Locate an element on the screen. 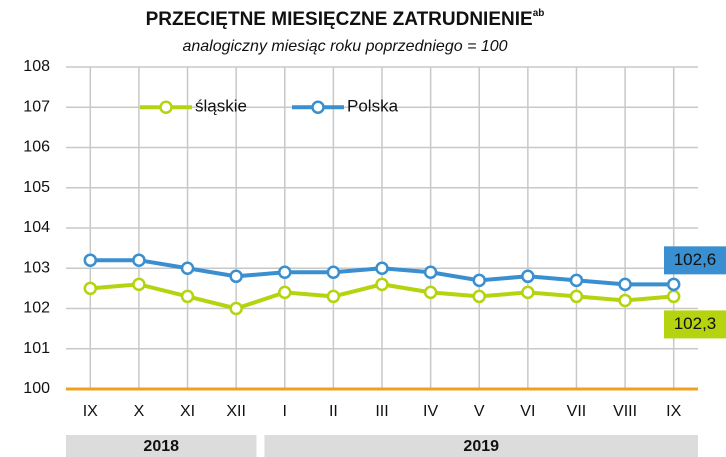  chart-title: PRZECIĘTNE MIESIĘCZNE ZATRUDNIENIEab is located at coordinates (345, 19).